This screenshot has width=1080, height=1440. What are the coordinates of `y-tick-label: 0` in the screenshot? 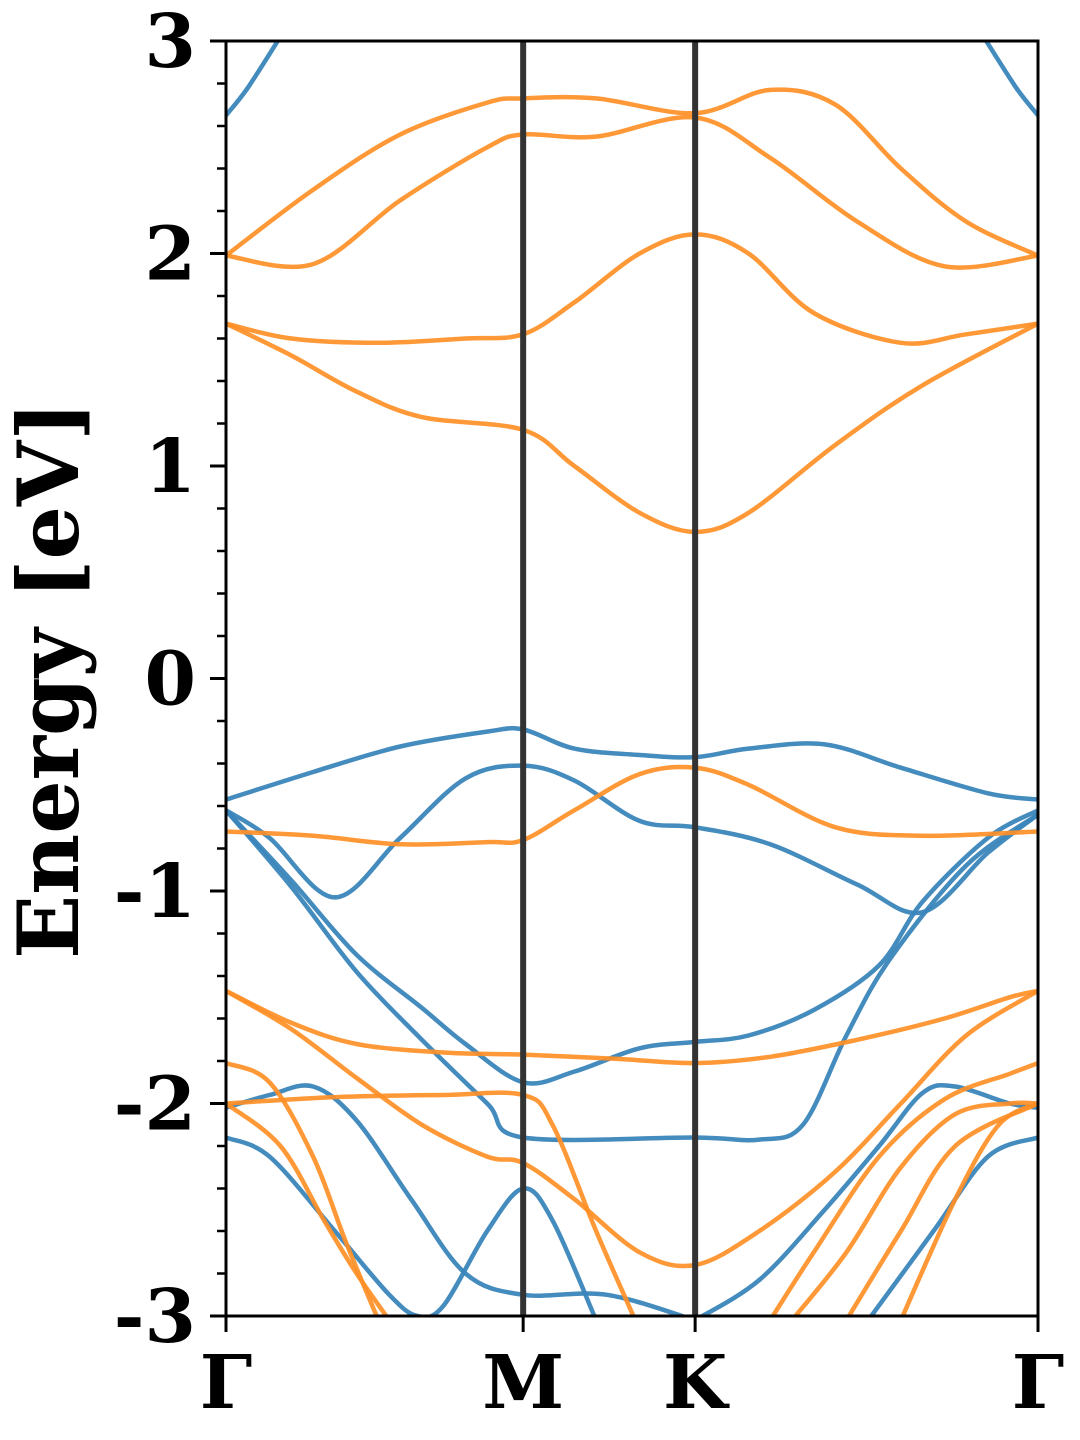 It's located at (171, 680).